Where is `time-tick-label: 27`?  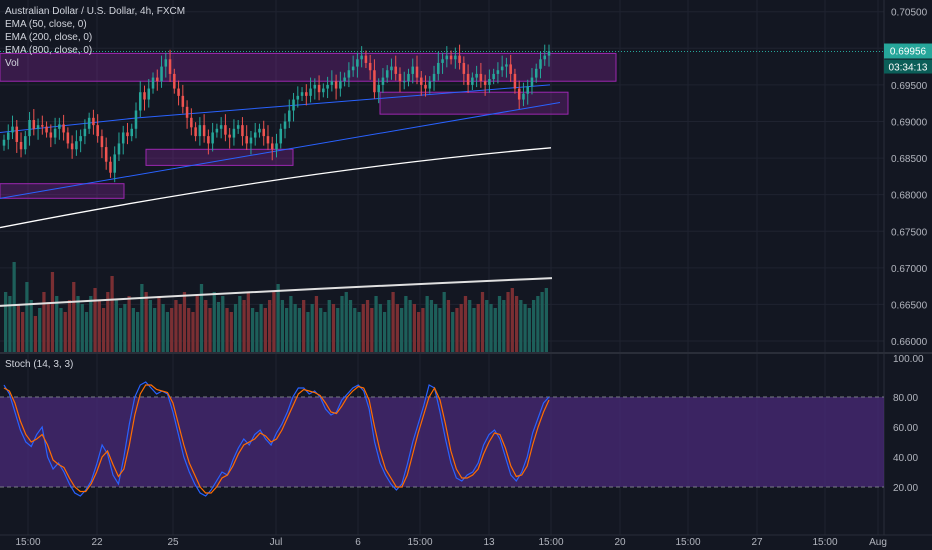 time-tick-label: 27 is located at coordinates (757, 542).